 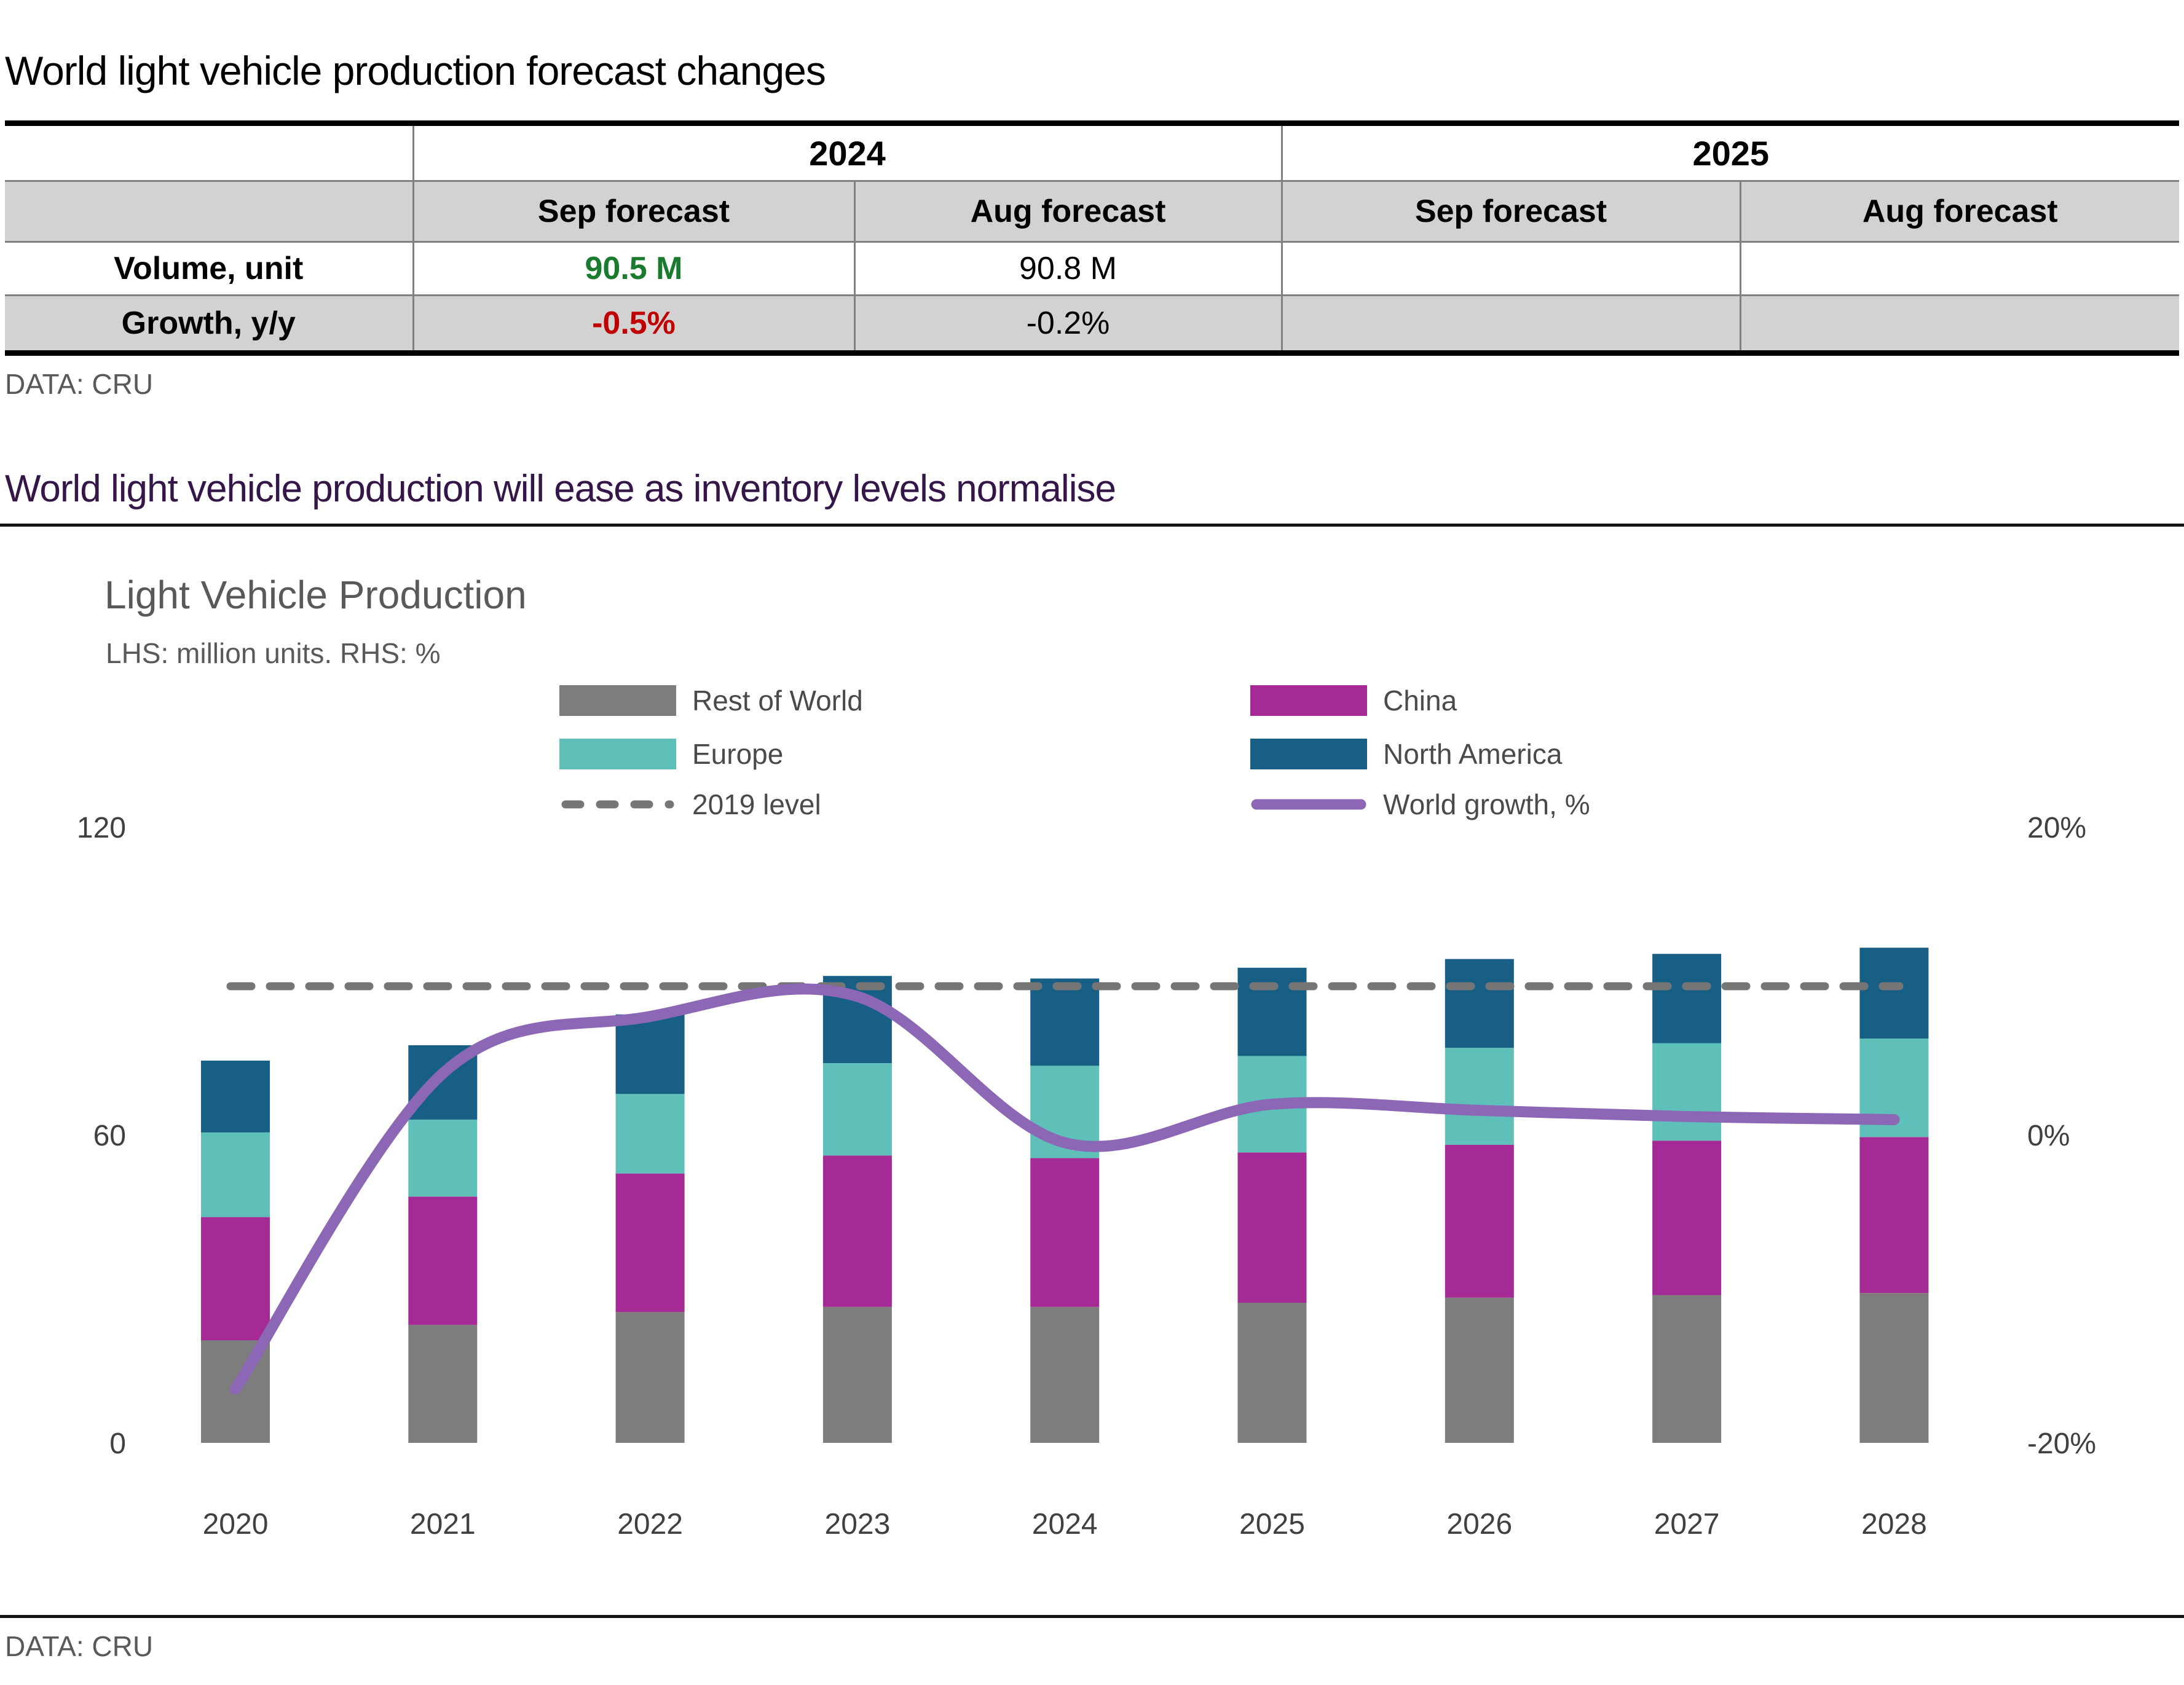 I want to click on legend-label: World growth, %, so click(x=1486, y=804).